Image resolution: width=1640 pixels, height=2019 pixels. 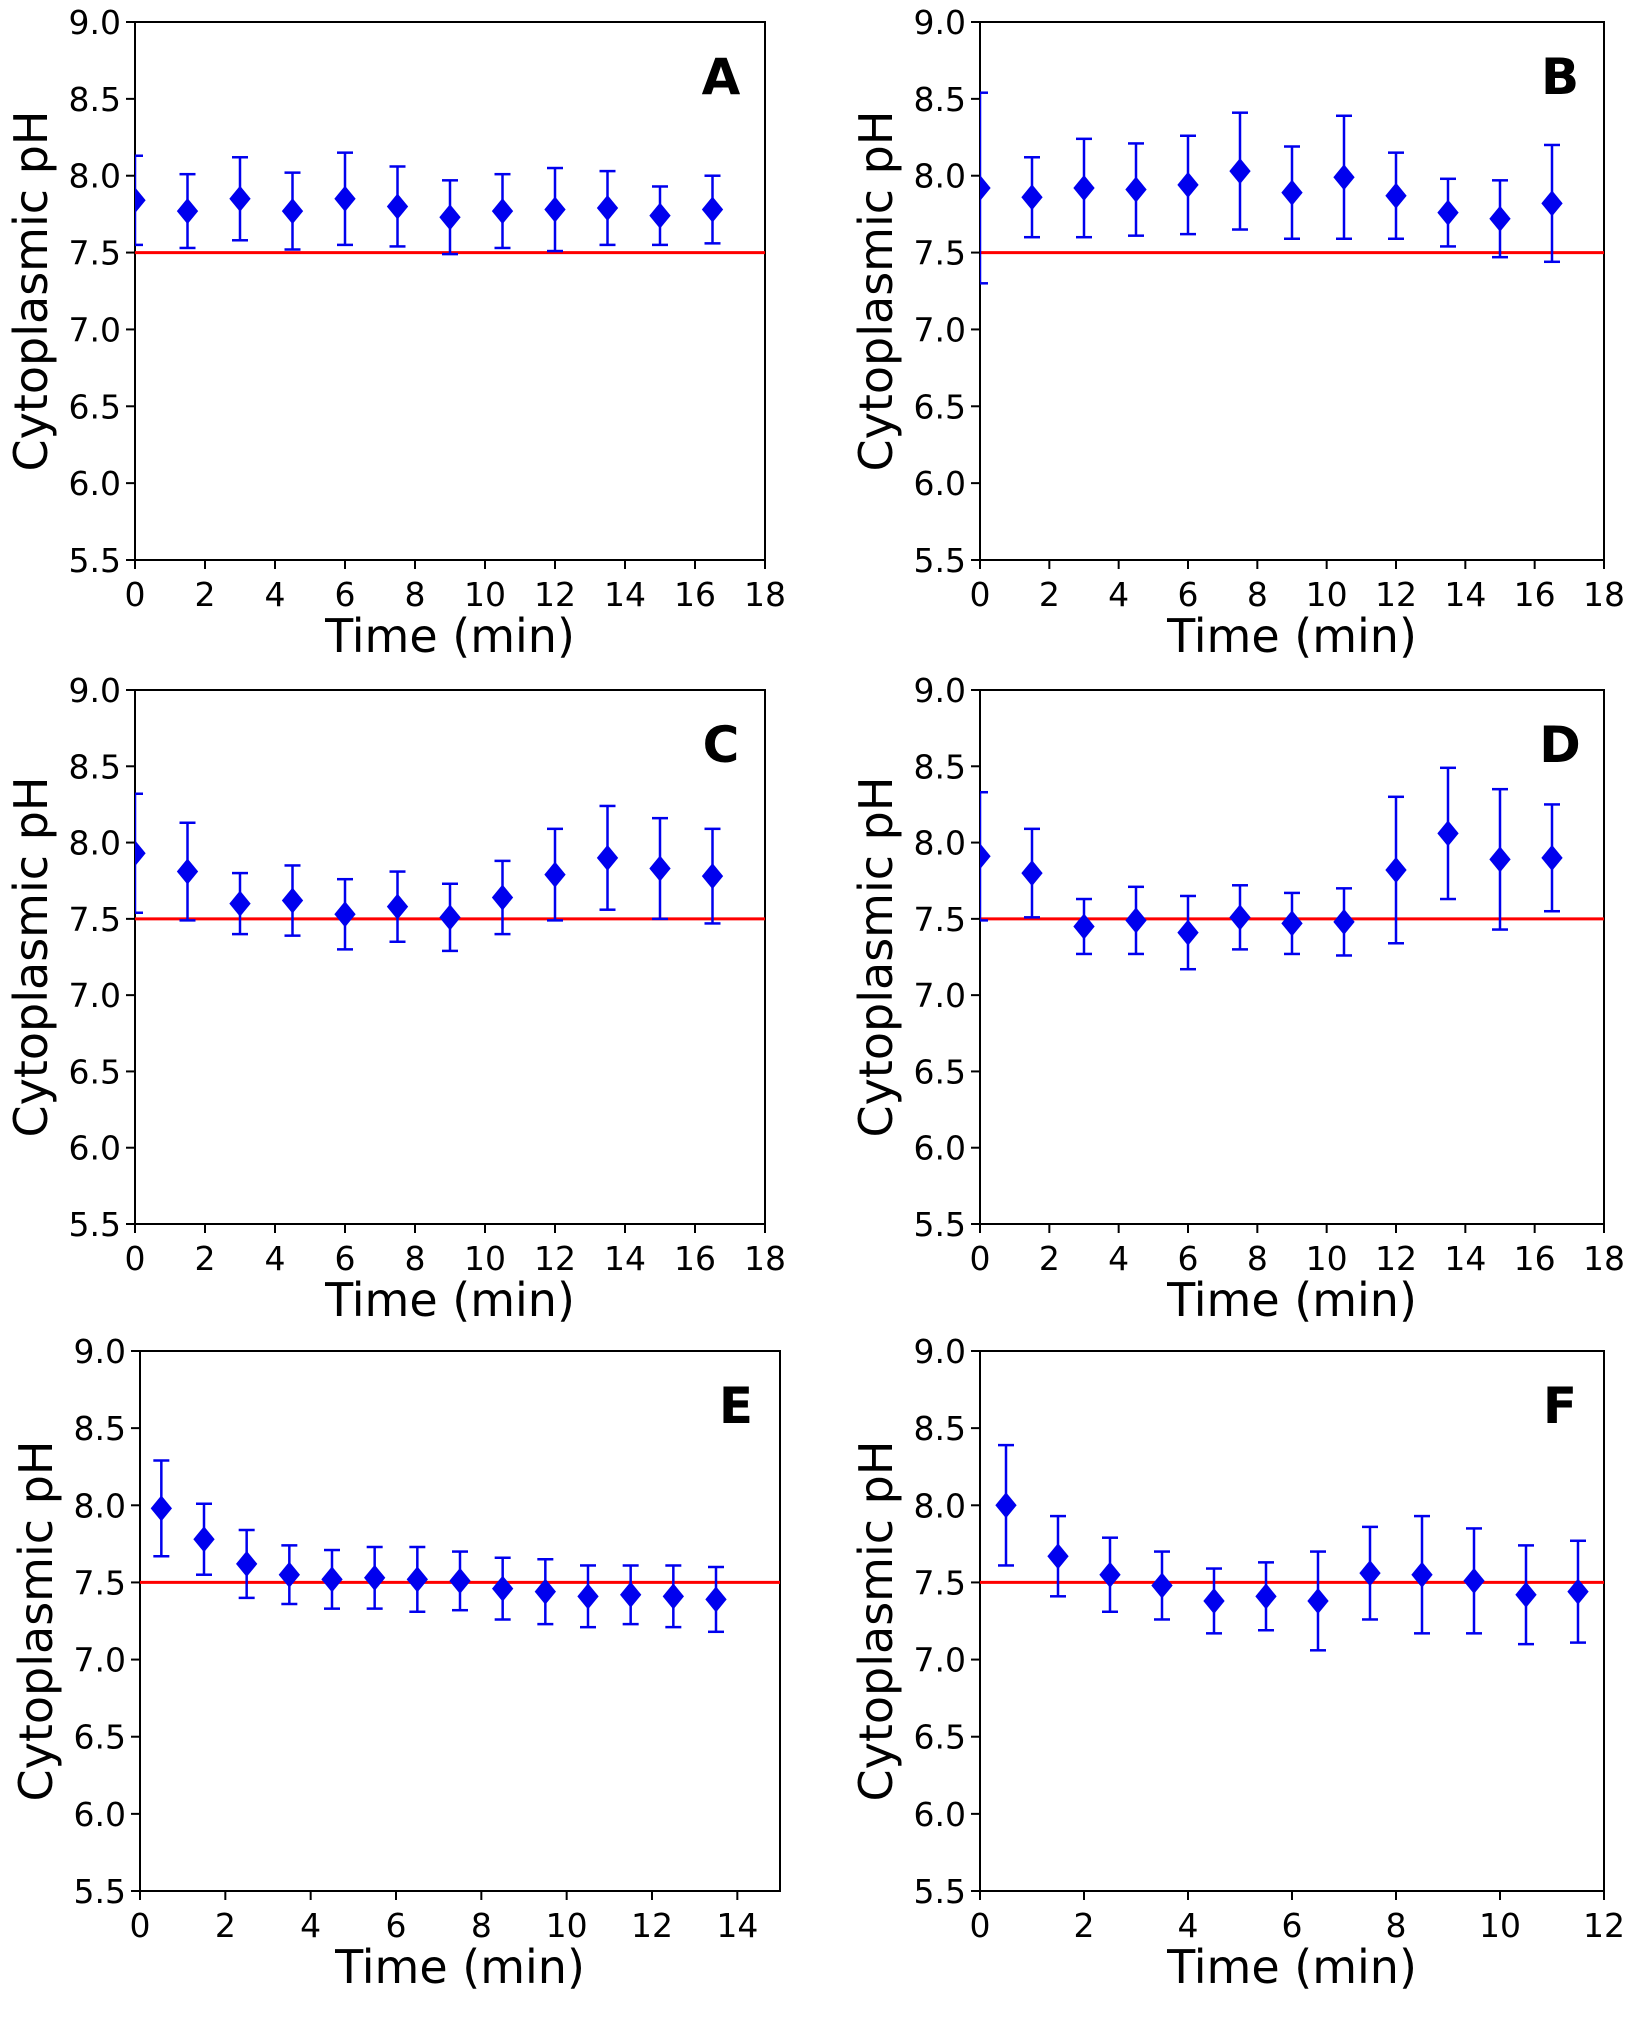 I want to click on panel-b-y-tick-label: 8.0, so click(x=940, y=176).